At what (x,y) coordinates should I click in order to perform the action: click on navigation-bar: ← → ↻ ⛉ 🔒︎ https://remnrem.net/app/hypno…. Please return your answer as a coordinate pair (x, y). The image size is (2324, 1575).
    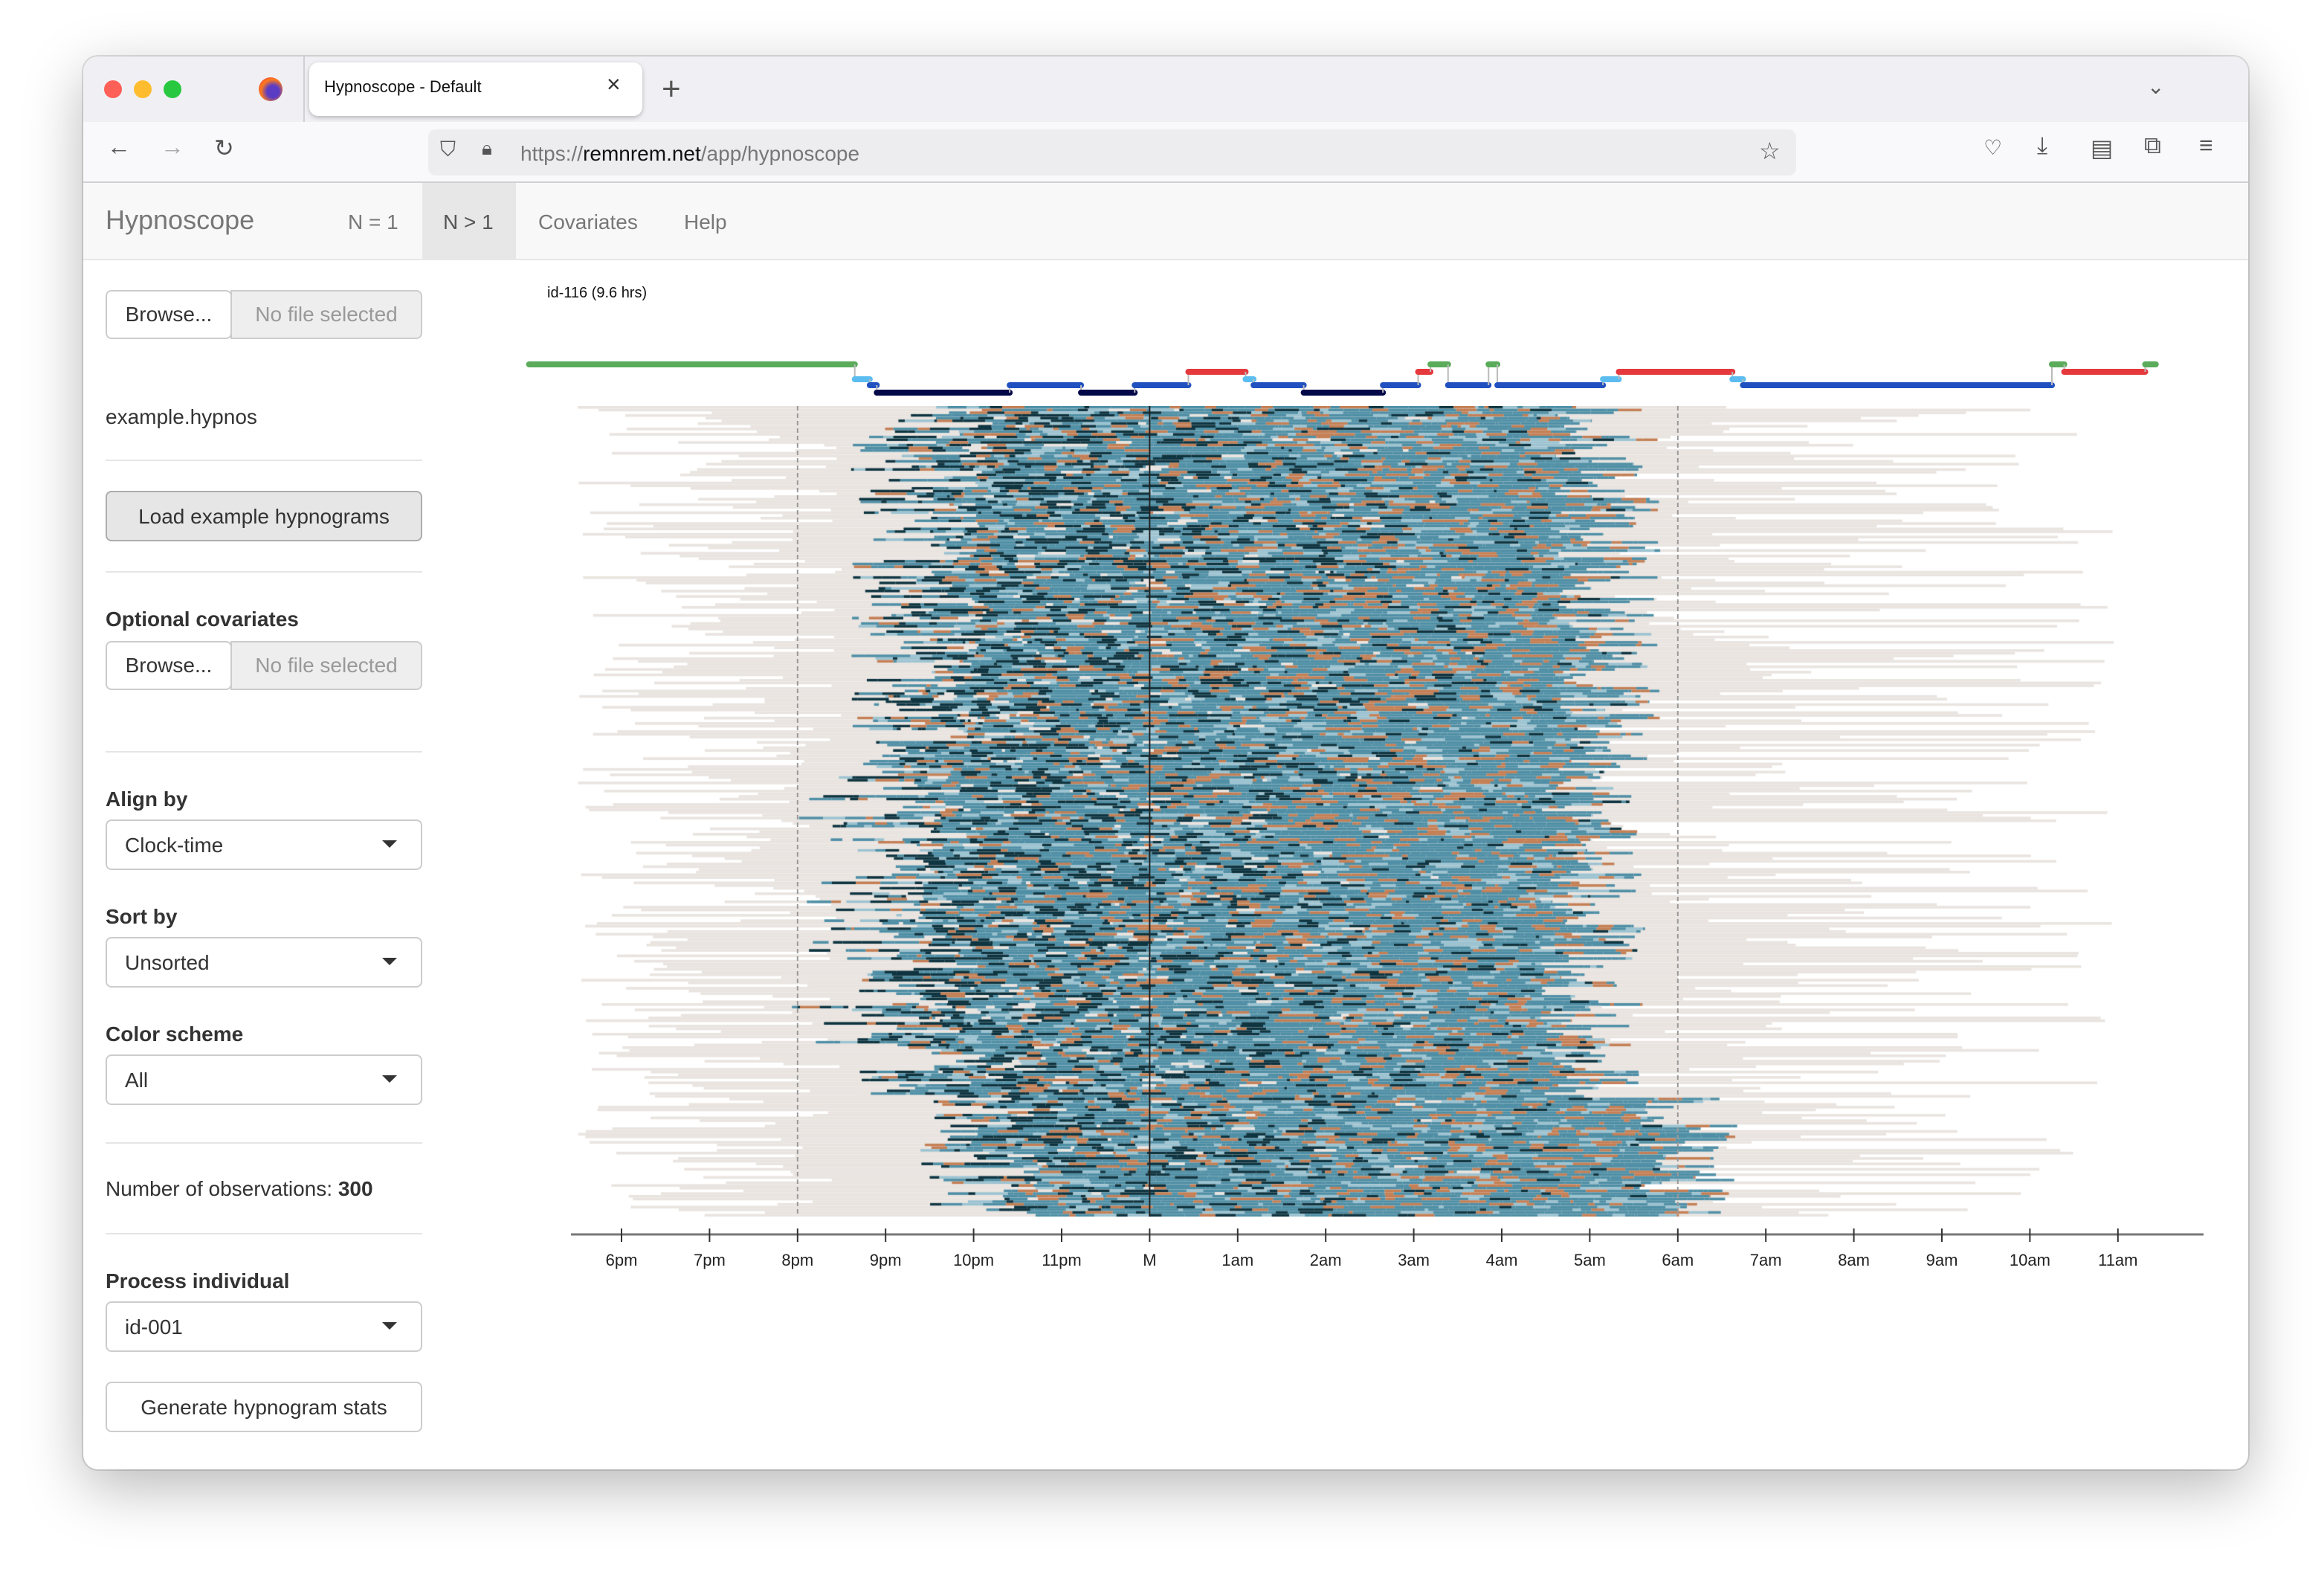
    Looking at the image, I should click on (1165, 152).